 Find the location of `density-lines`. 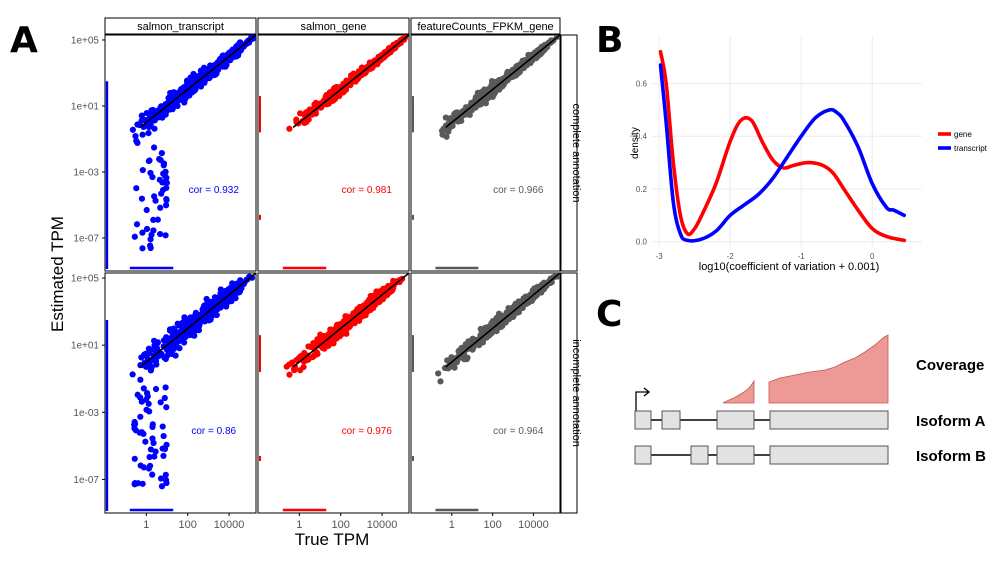

density-lines is located at coordinates (782, 146).